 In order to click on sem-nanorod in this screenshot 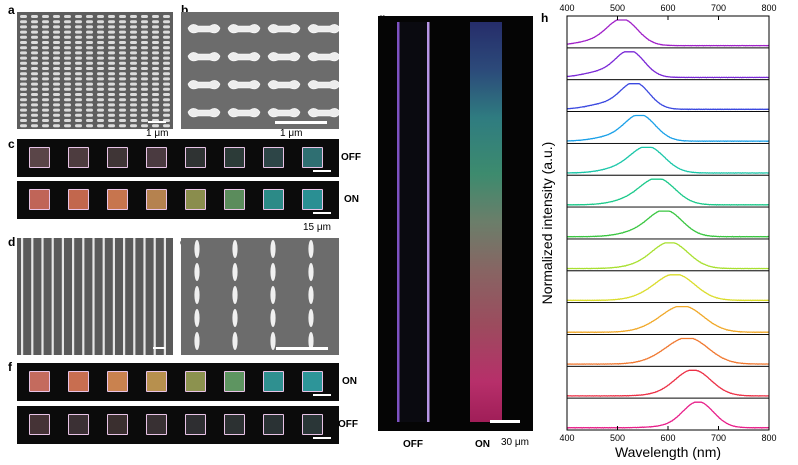, I will do `click(204, 29)`.